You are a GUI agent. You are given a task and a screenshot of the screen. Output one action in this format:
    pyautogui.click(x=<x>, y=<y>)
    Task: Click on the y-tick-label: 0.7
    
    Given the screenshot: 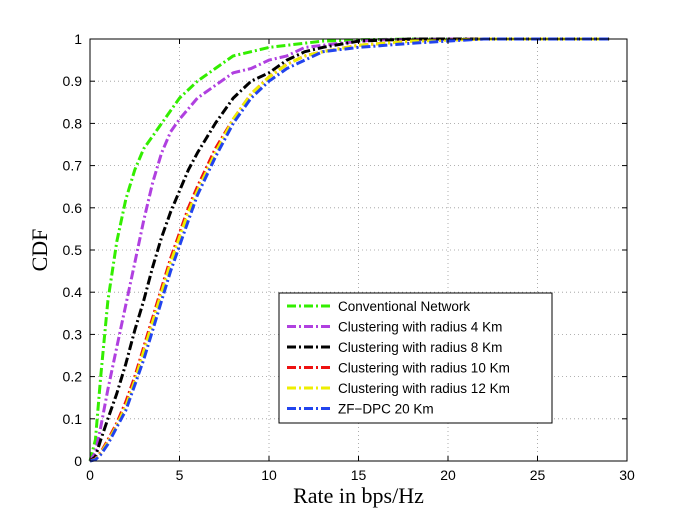 What is the action you would take?
    pyautogui.click(x=73, y=166)
    